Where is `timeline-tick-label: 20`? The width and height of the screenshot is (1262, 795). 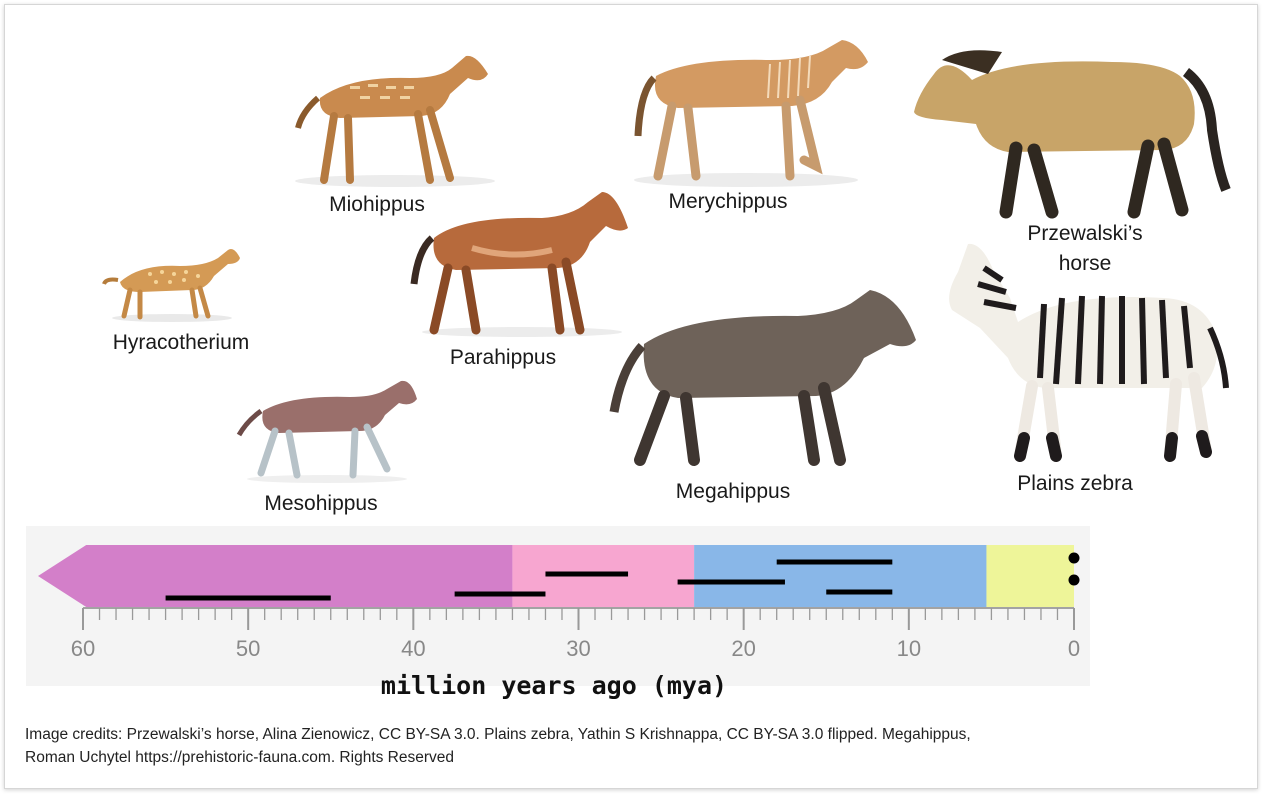 timeline-tick-label: 20 is located at coordinates (743, 648).